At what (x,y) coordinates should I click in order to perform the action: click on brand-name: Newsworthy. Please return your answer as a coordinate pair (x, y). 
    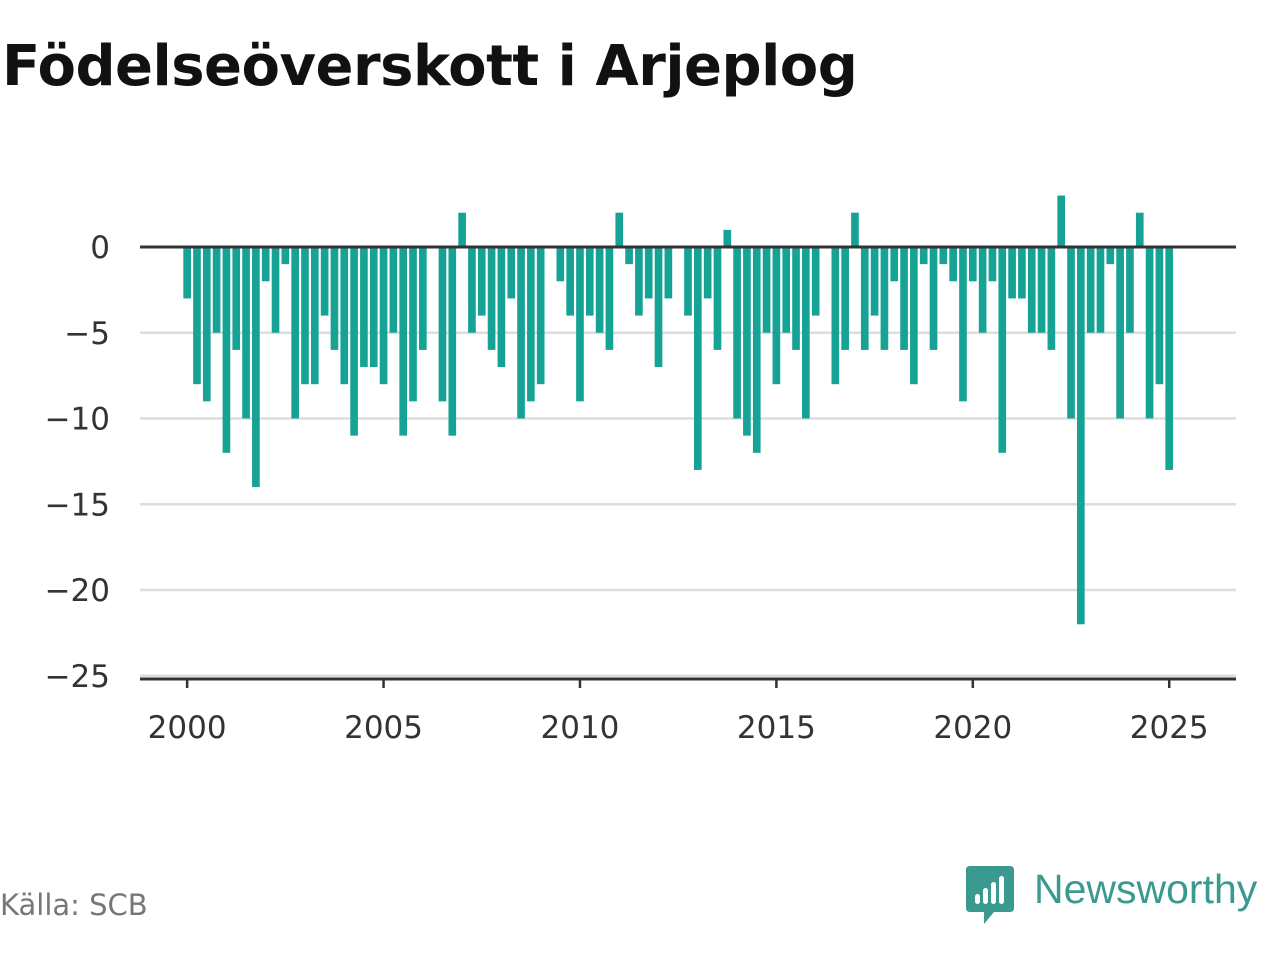
    Looking at the image, I should click on (1146, 889).